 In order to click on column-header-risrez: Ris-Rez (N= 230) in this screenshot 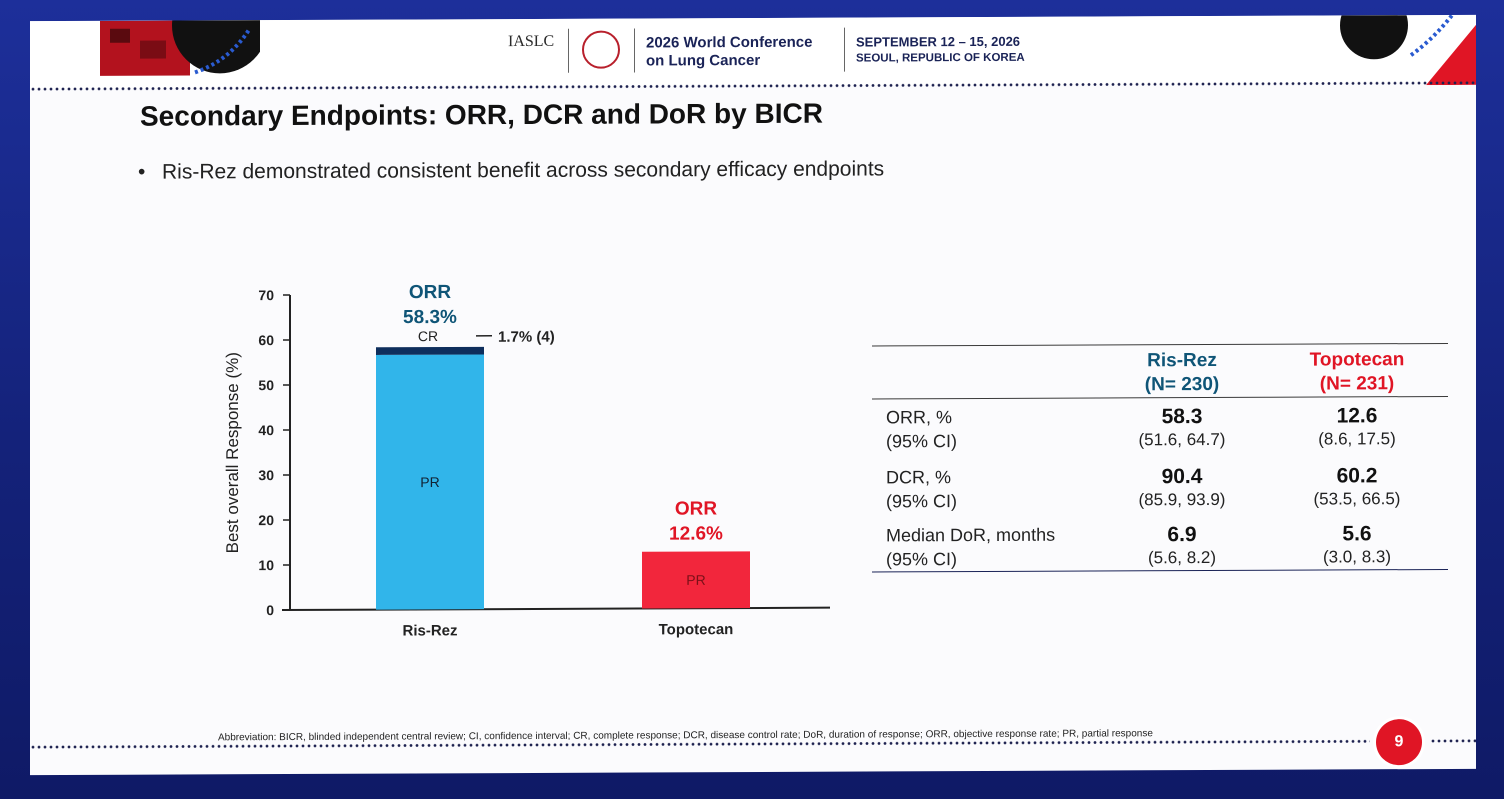, I will do `click(1182, 371)`.